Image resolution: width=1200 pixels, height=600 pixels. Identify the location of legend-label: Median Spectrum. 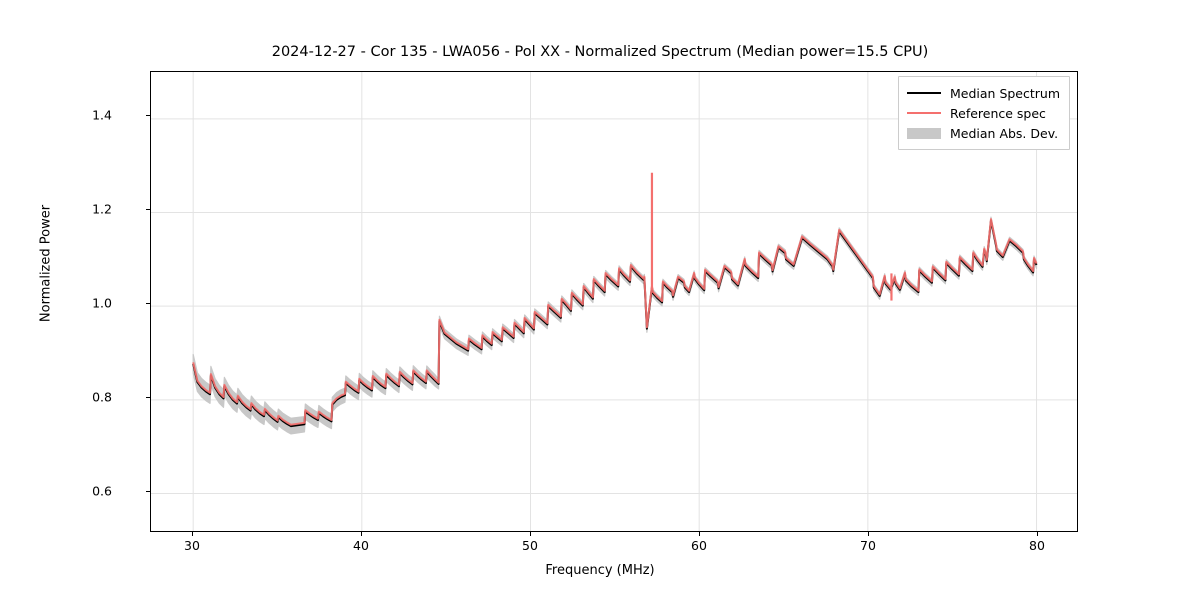
(1005, 93).